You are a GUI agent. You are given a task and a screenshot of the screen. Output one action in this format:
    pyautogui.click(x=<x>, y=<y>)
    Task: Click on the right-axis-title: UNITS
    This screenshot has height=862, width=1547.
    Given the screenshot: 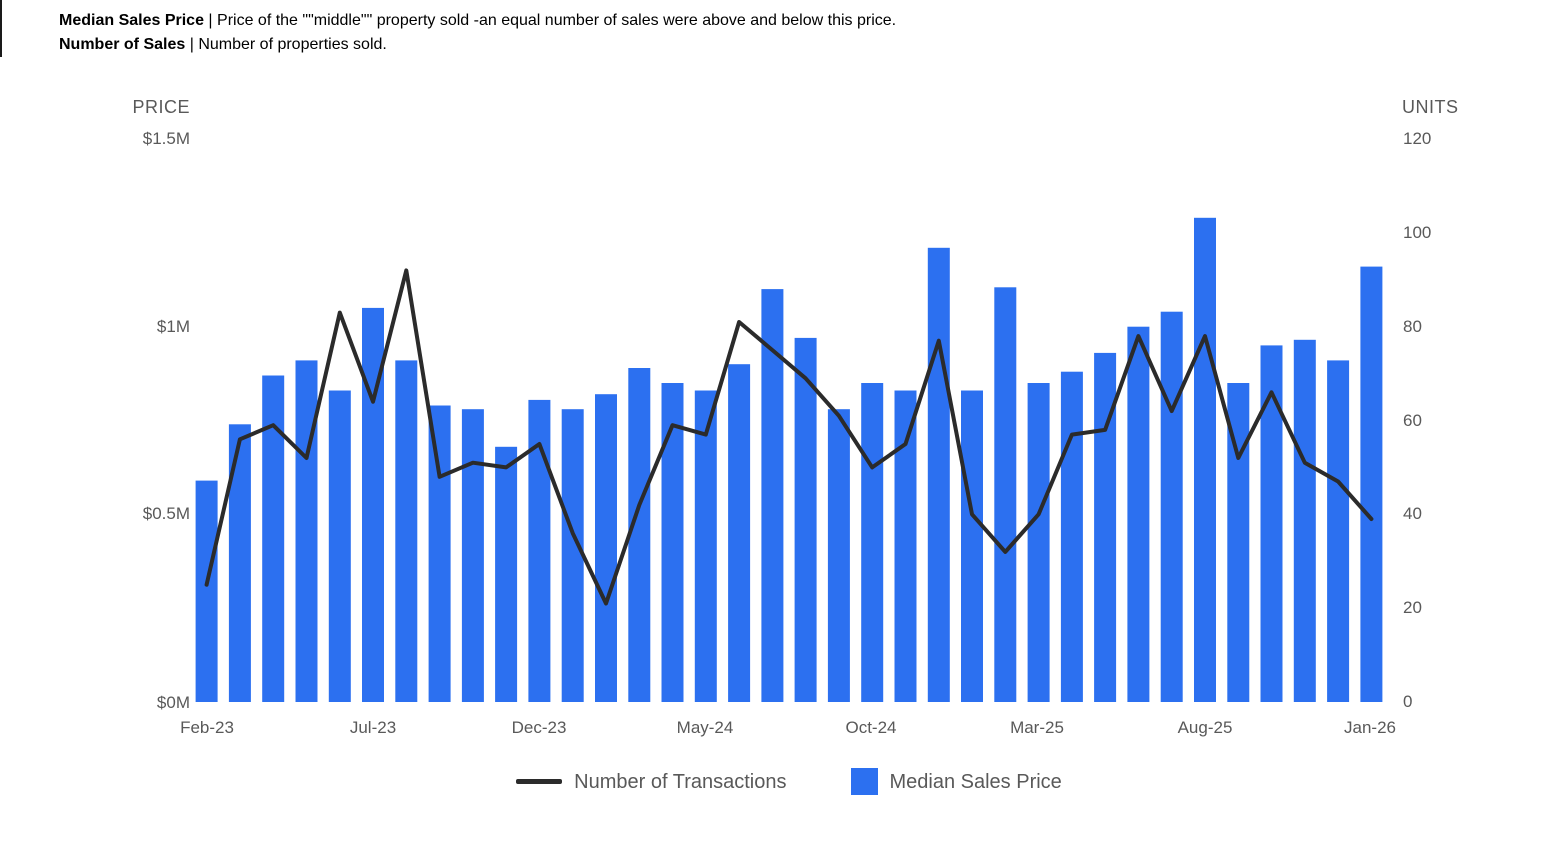 What is the action you would take?
    pyautogui.click(x=1430, y=107)
    